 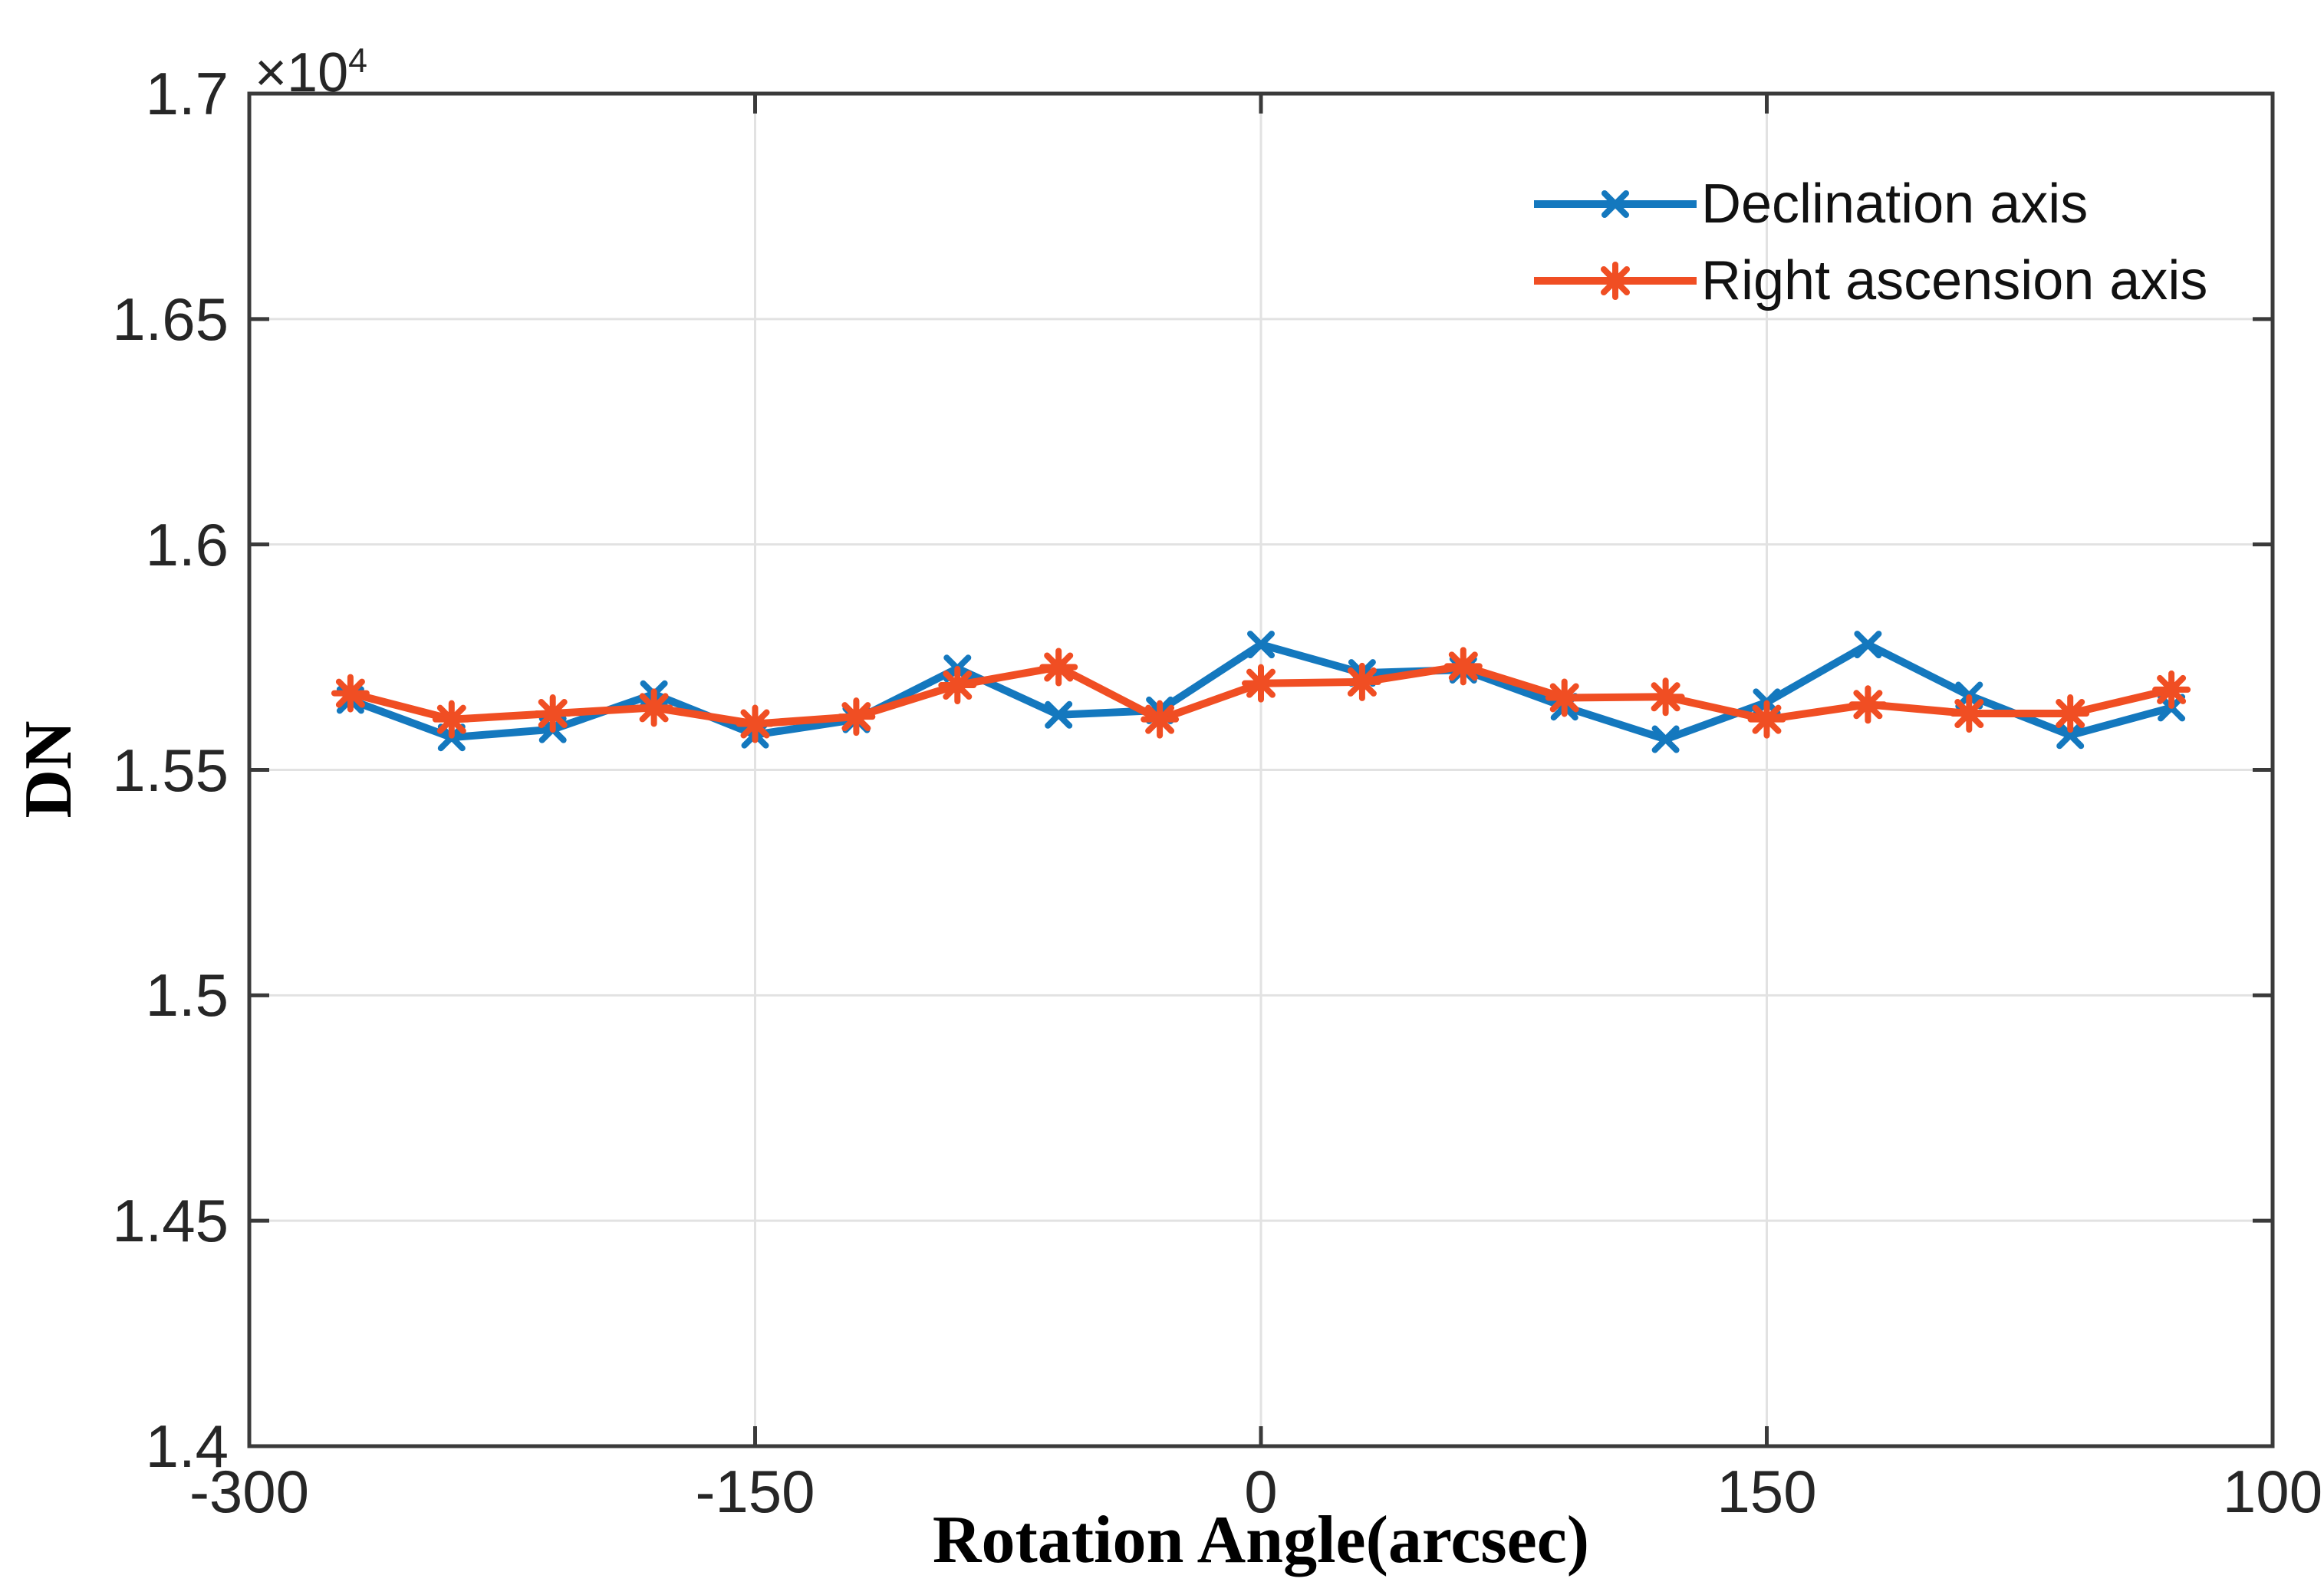 I want to click on y-tick-label: 1.6, so click(x=187, y=544).